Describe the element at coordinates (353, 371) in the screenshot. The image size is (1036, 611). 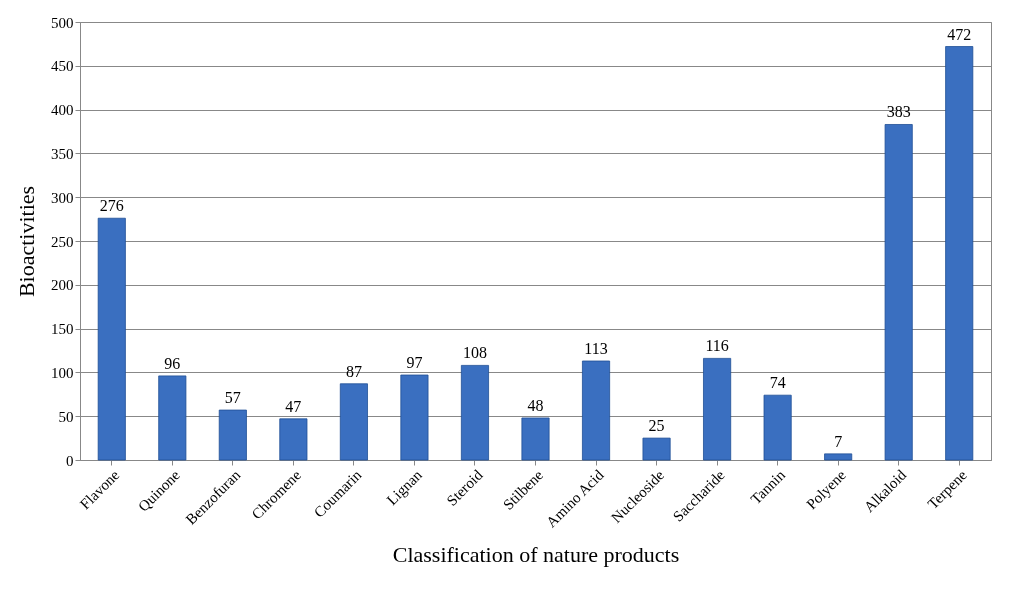
I see `data-label: 87` at that location.